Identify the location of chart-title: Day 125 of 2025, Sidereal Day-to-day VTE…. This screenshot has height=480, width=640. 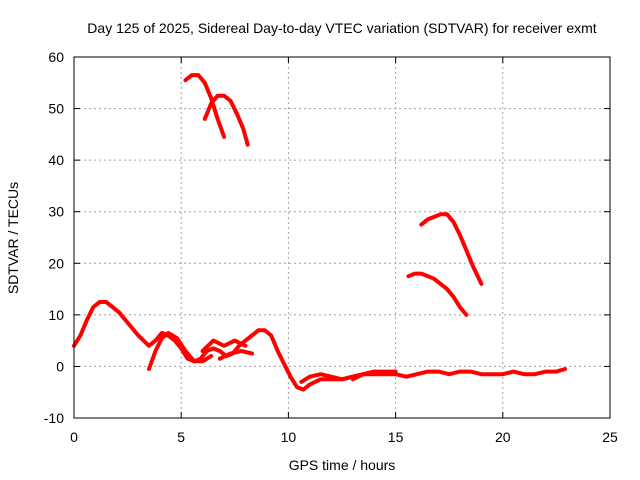
(341, 28).